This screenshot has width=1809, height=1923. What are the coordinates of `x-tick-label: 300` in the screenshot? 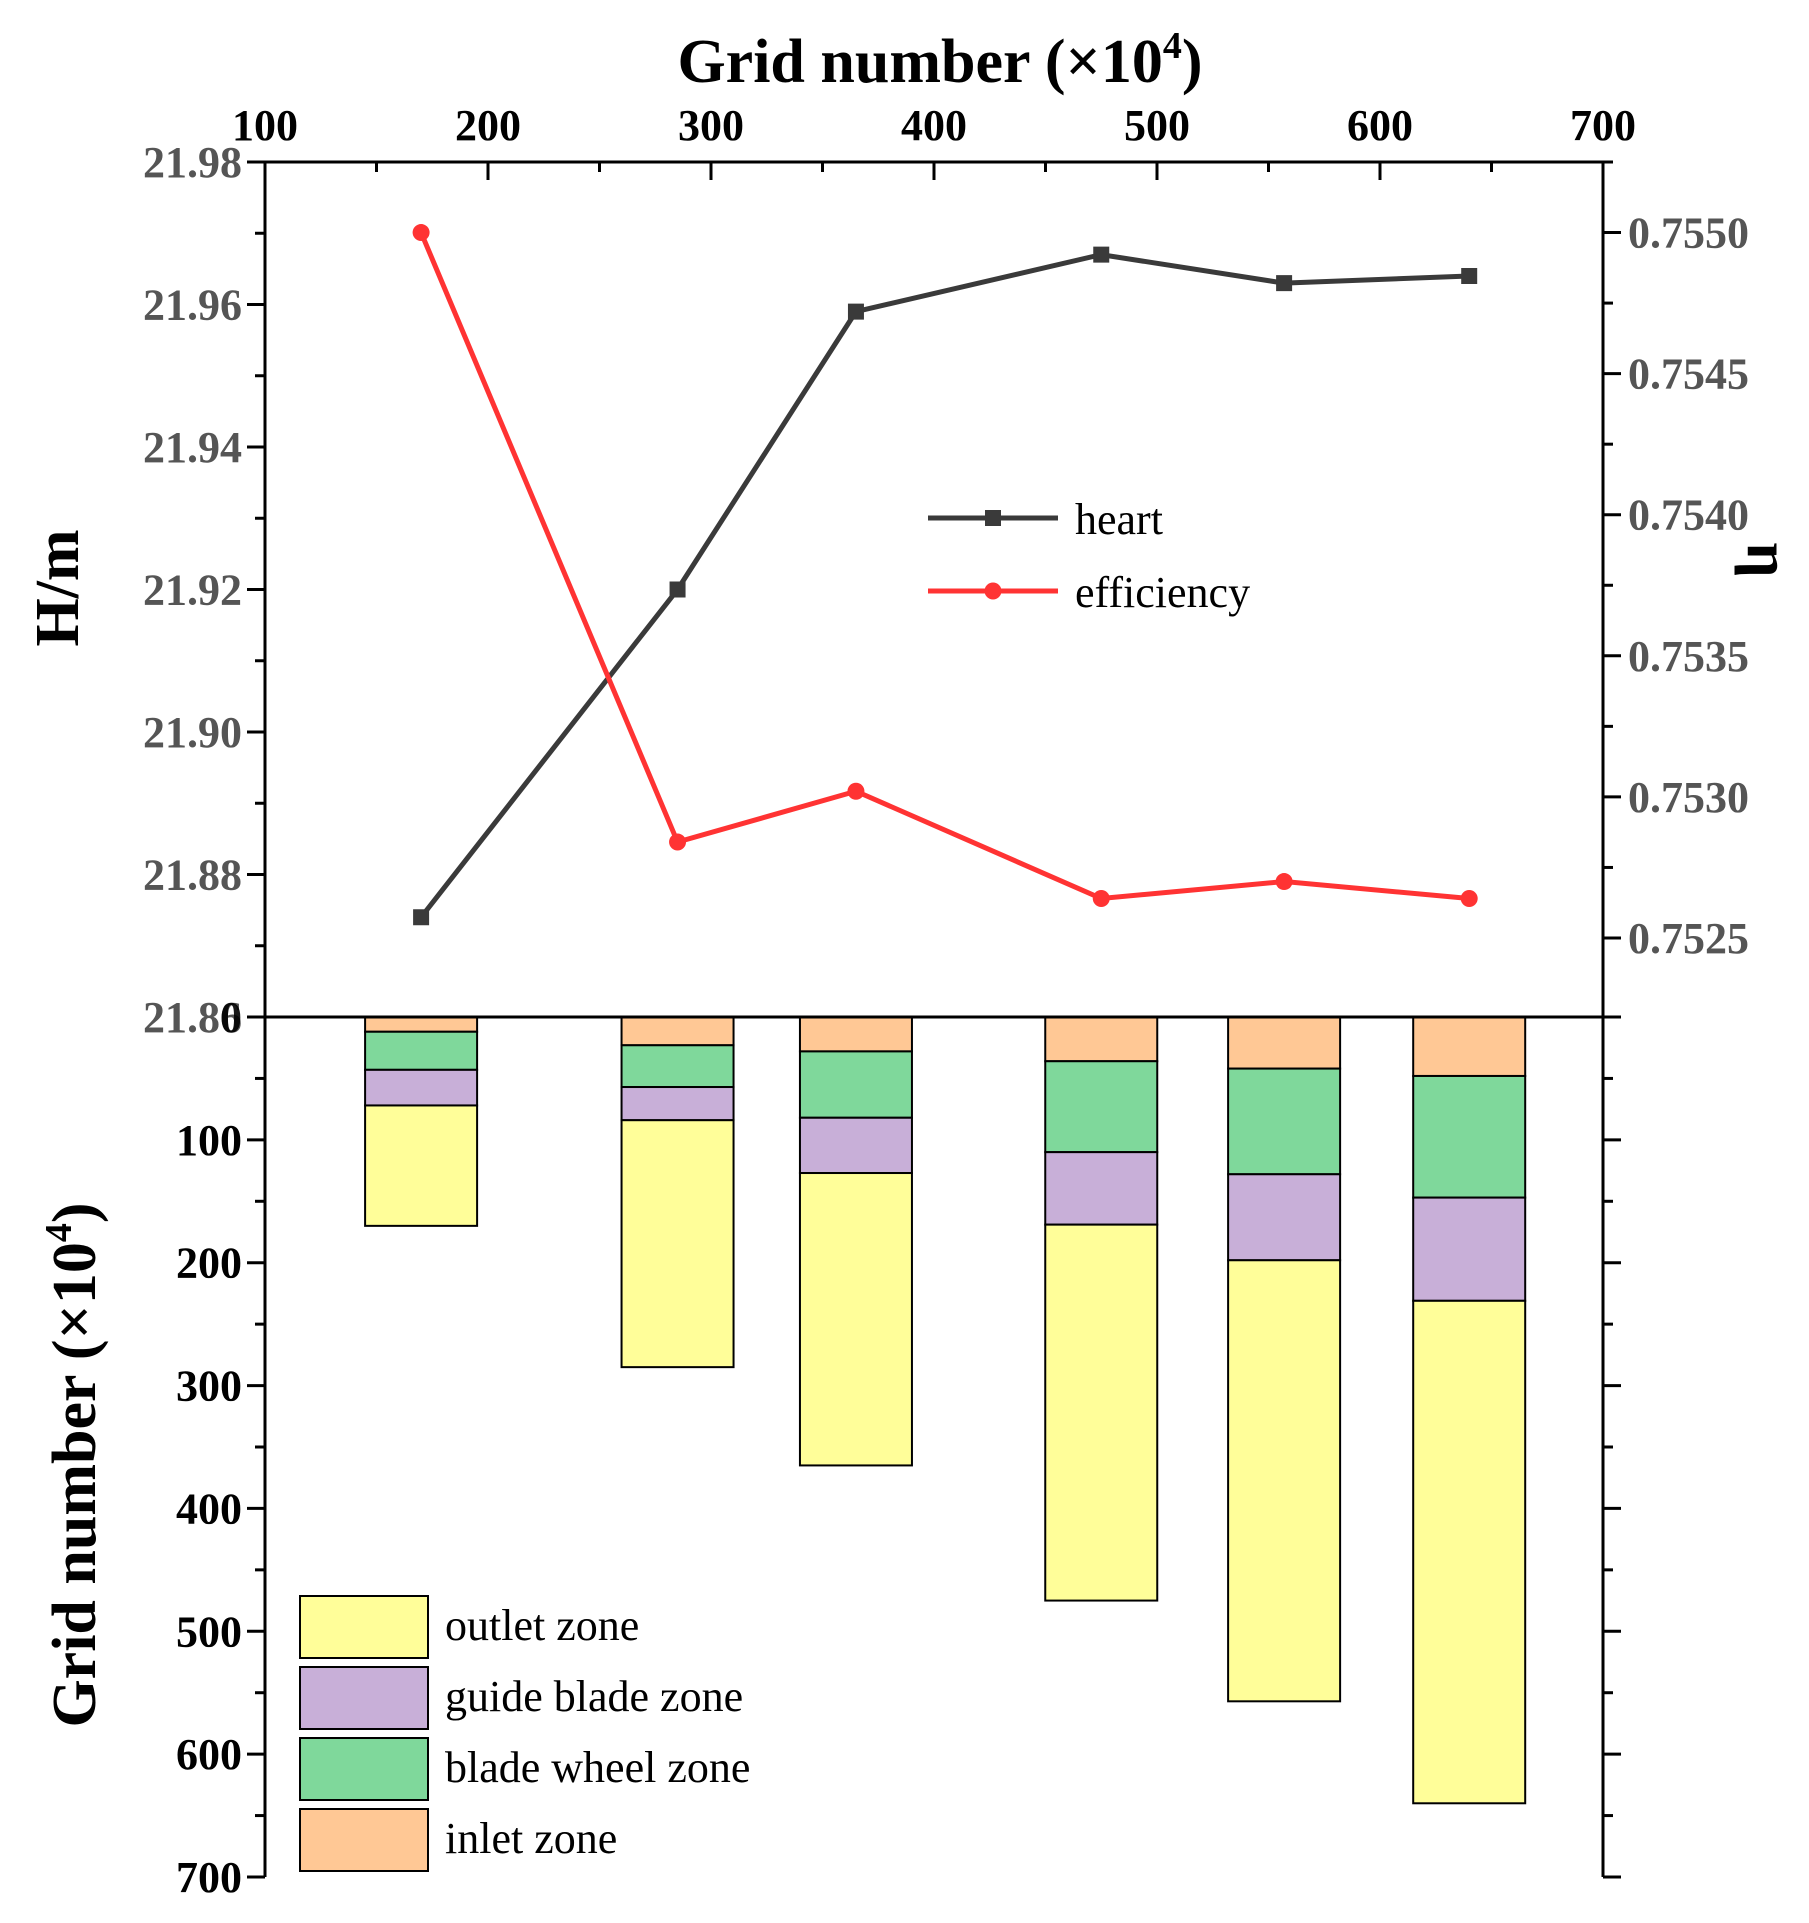 It's located at (711, 125).